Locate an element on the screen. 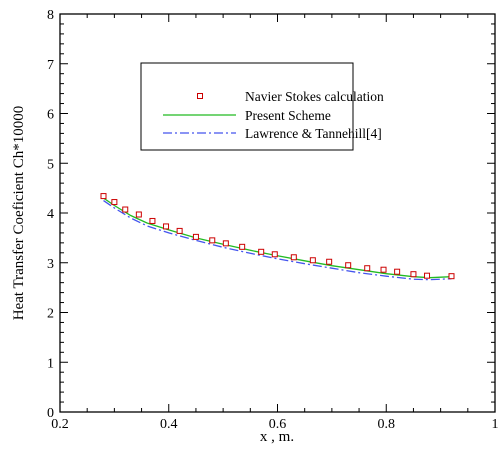  legend-marker is located at coordinates (200, 96).